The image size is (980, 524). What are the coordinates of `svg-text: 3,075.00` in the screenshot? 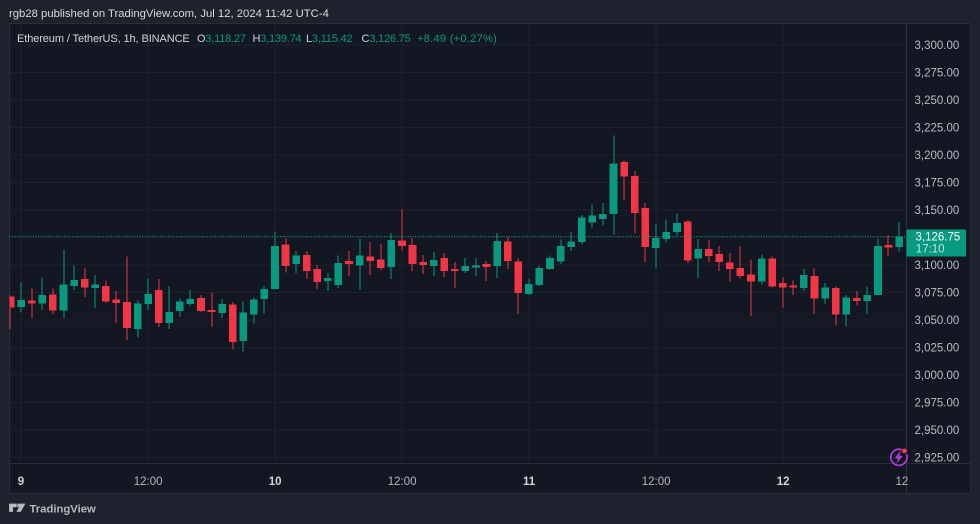 It's located at (937, 294).